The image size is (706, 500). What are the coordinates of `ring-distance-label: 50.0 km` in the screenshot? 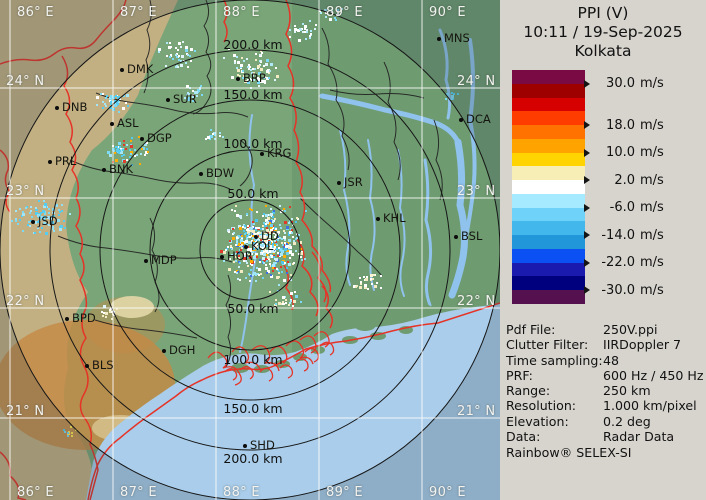 It's located at (253, 193).